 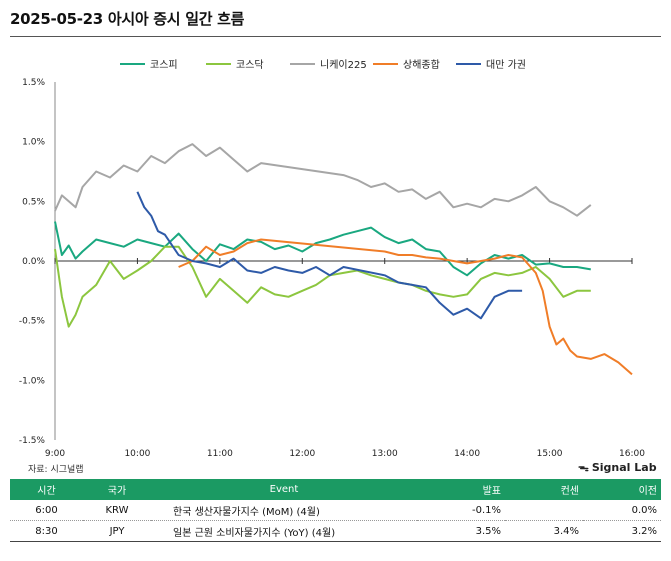 I want to click on cell-country: KRW, so click(x=117, y=510).